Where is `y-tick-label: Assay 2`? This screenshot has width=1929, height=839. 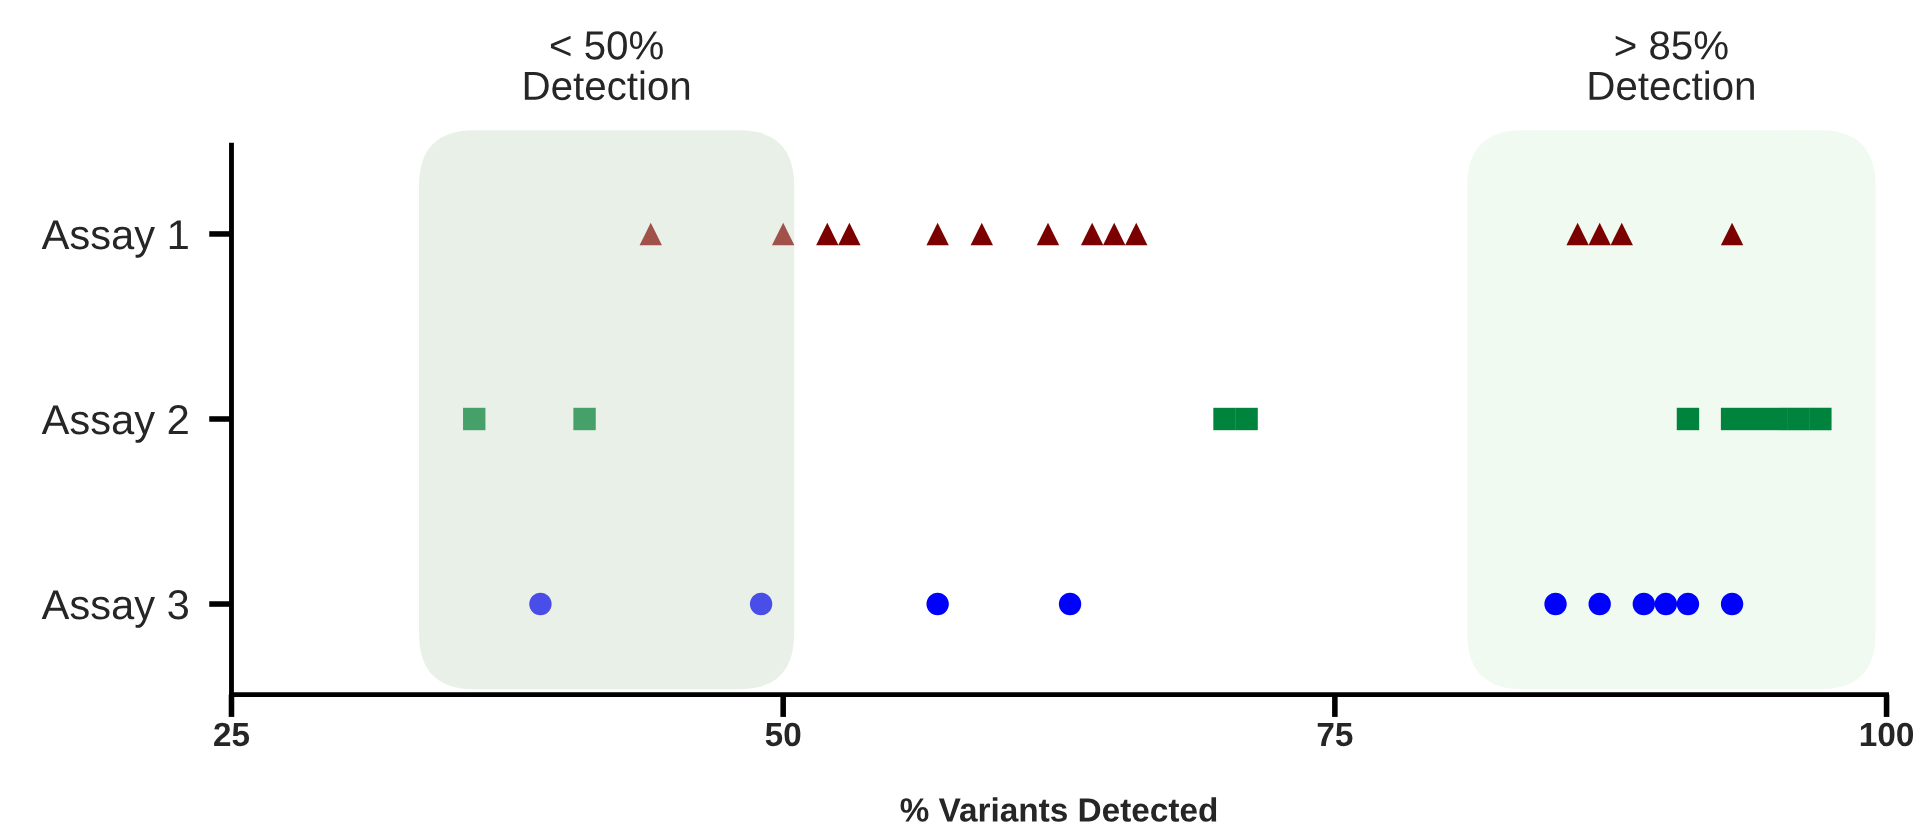
y-tick-label: Assay 2 is located at coordinates (114, 424).